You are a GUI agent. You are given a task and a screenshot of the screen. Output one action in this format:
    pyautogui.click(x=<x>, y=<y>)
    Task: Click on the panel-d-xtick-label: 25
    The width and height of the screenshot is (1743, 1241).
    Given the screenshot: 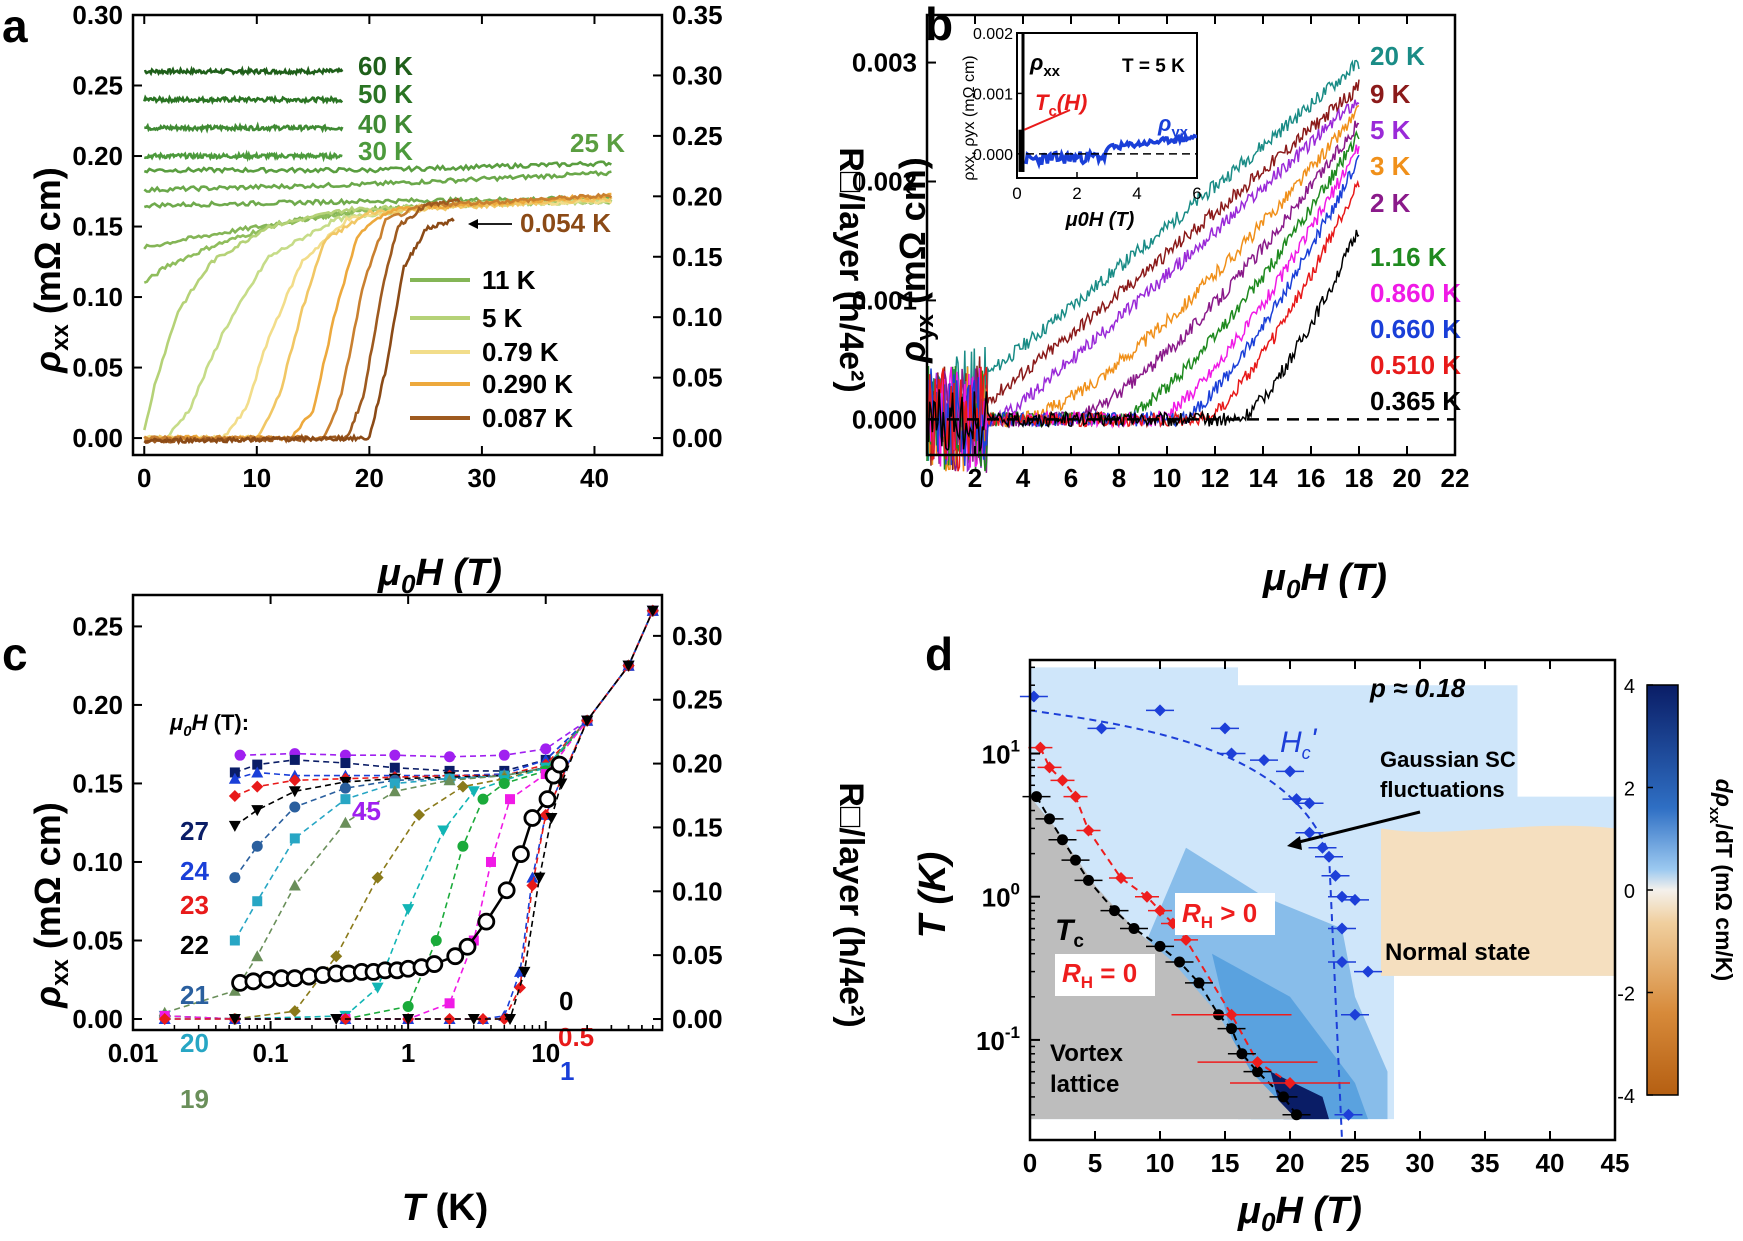 What is the action you would take?
    pyautogui.click(x=1355, y=1163)
    